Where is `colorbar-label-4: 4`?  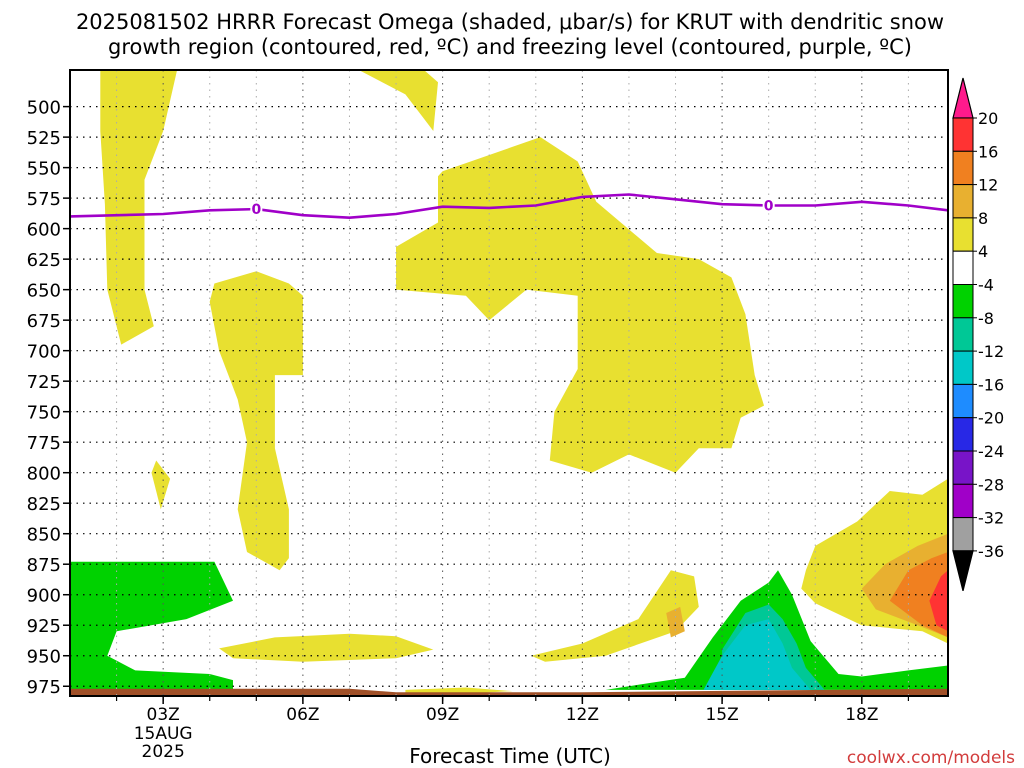
colorbar-label-4: 4 is located at coordinates (983, 251).